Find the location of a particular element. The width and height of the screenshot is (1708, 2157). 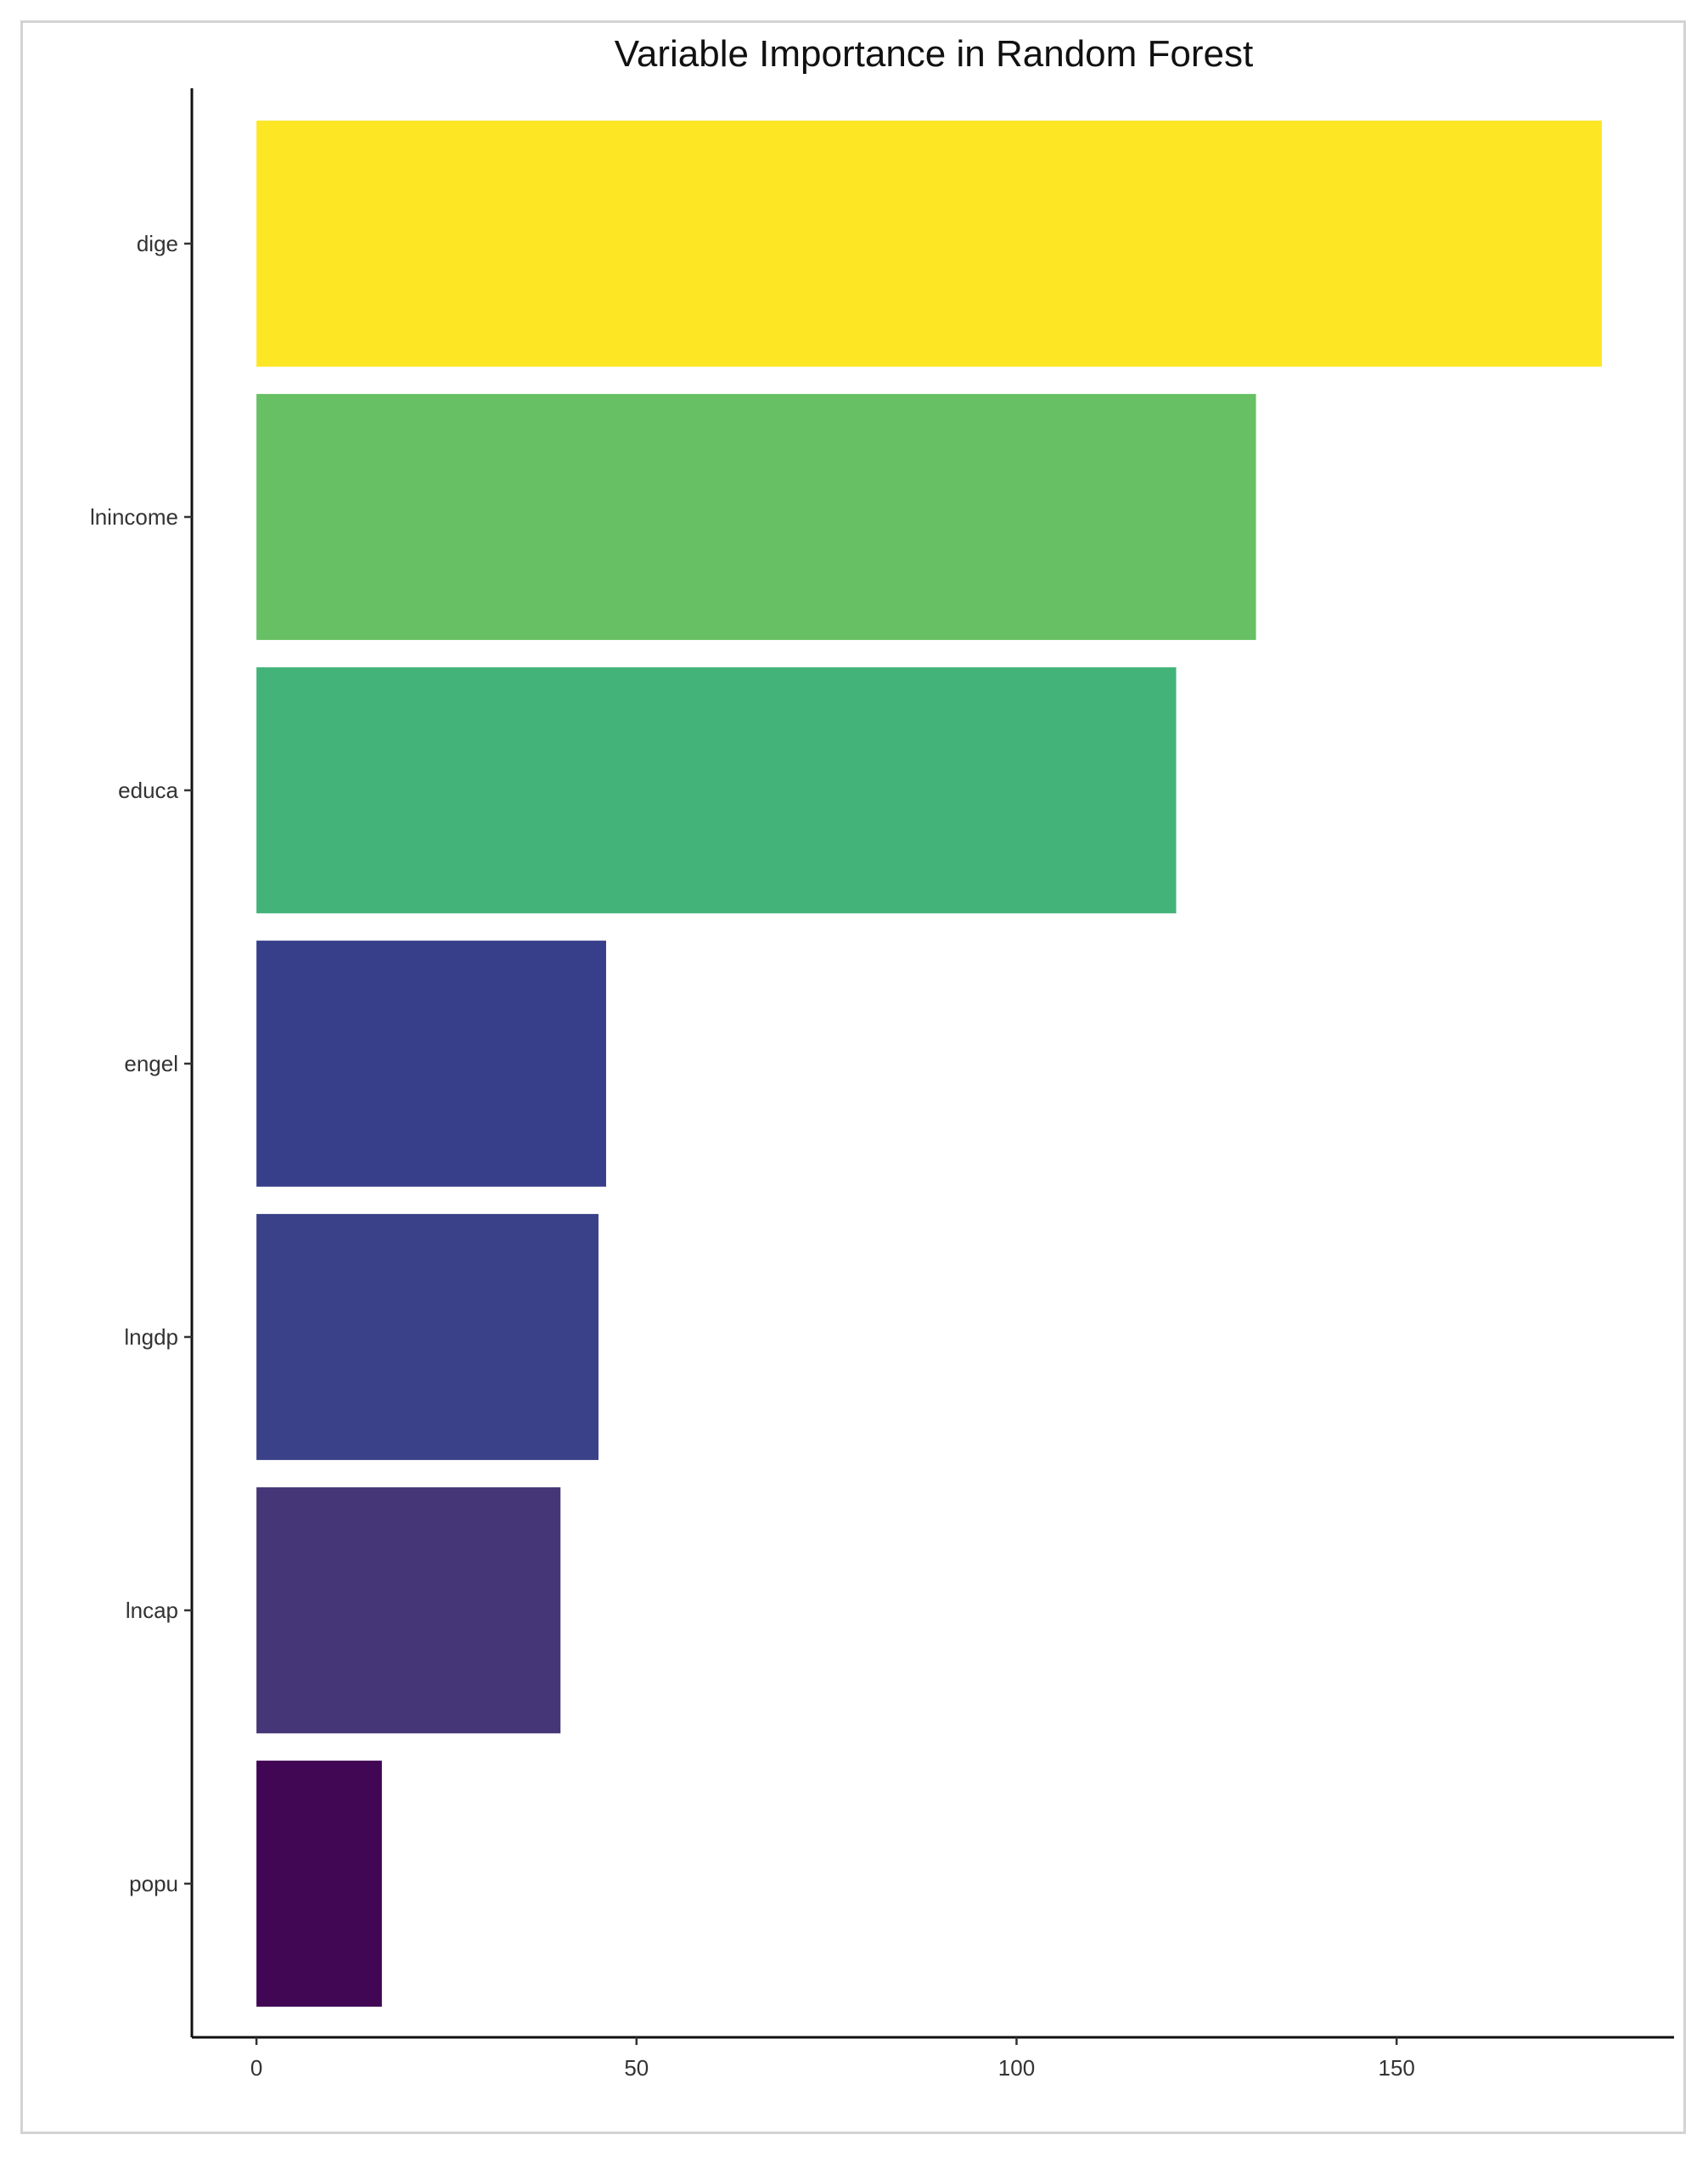

bar-lnincome is located at coordinates (756, 517).